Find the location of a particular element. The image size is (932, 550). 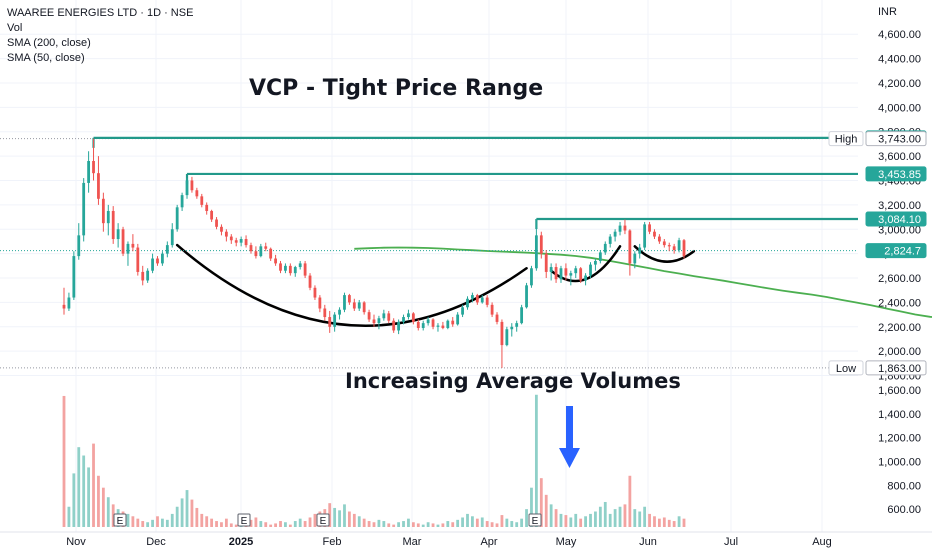

price-tick-label: 2,600.00 is located at coordinates (899, 279).